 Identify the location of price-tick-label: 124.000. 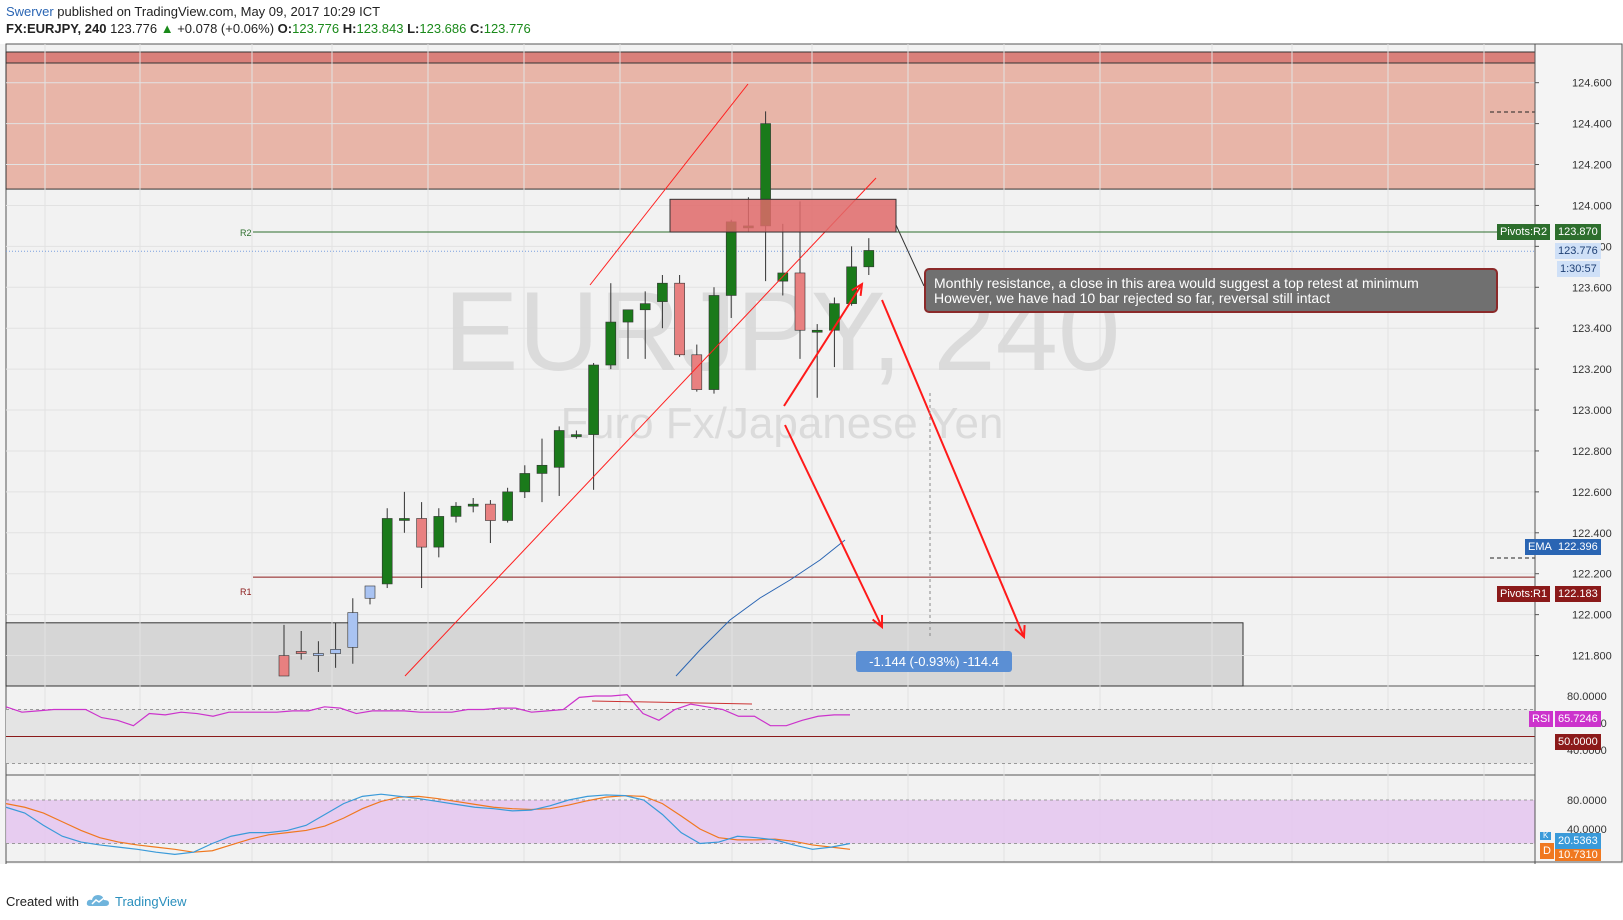
(1592, 206).